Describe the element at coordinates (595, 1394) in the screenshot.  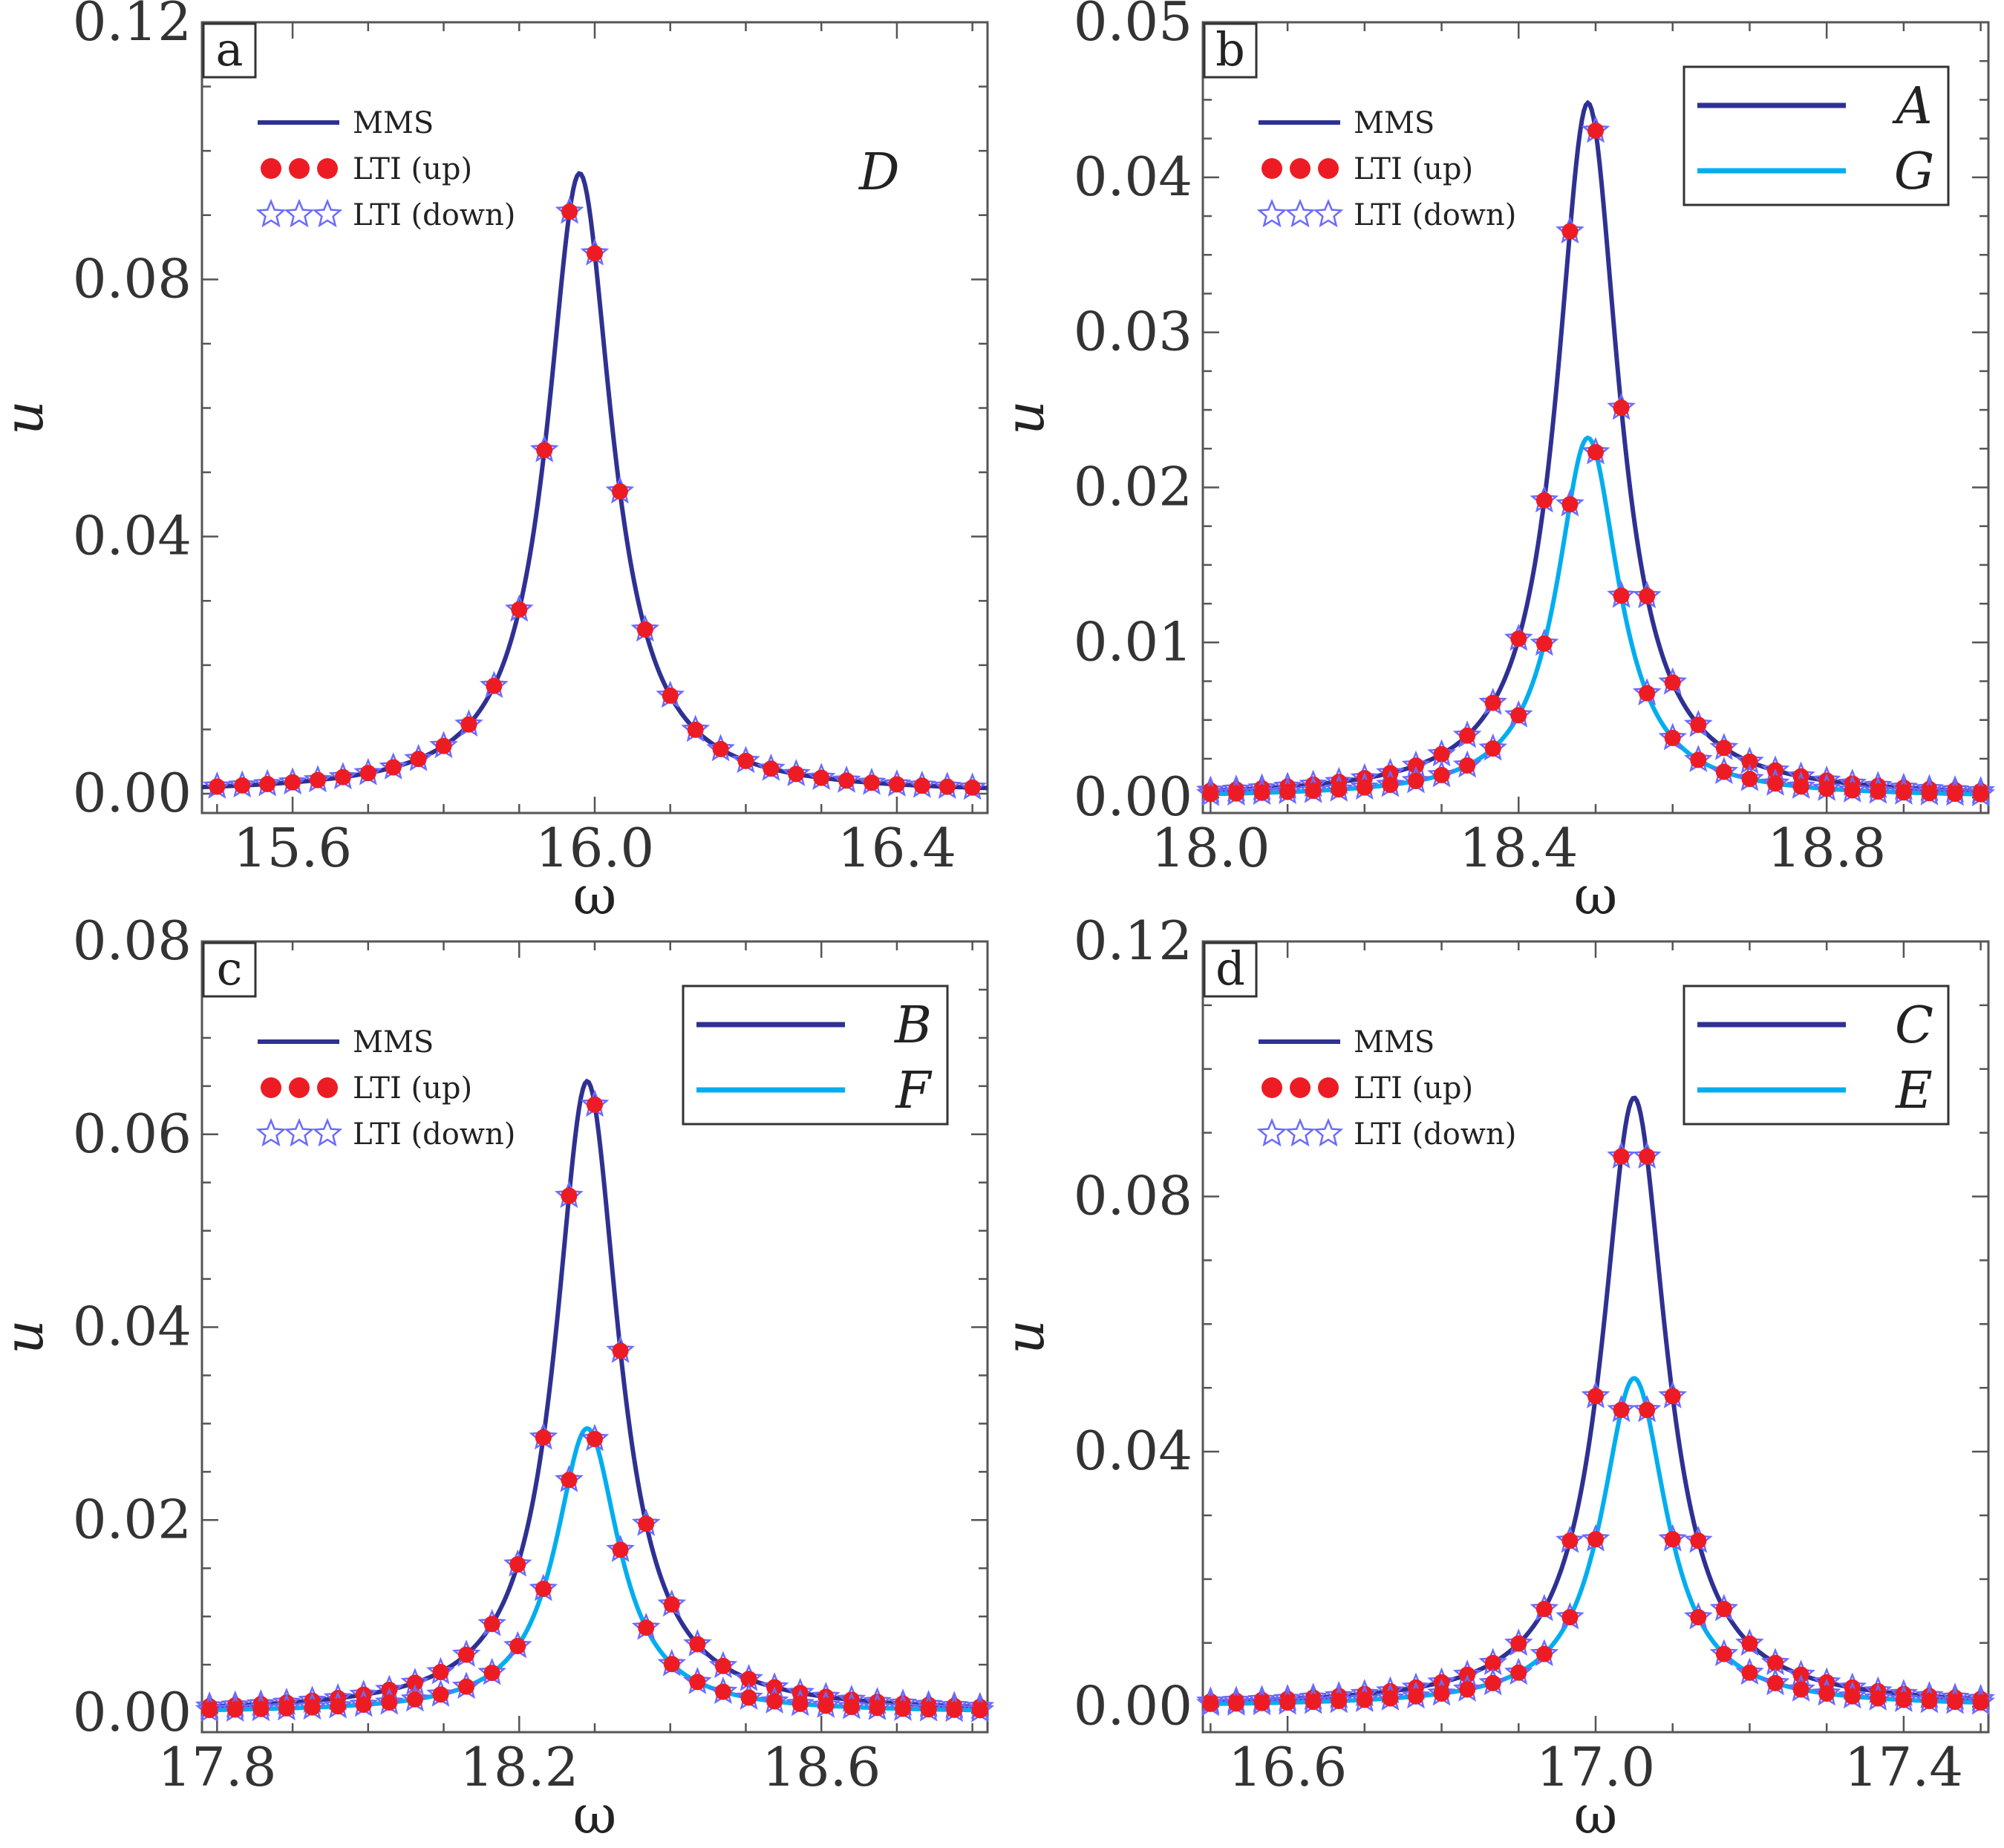
I see `series-line-B` at that location.